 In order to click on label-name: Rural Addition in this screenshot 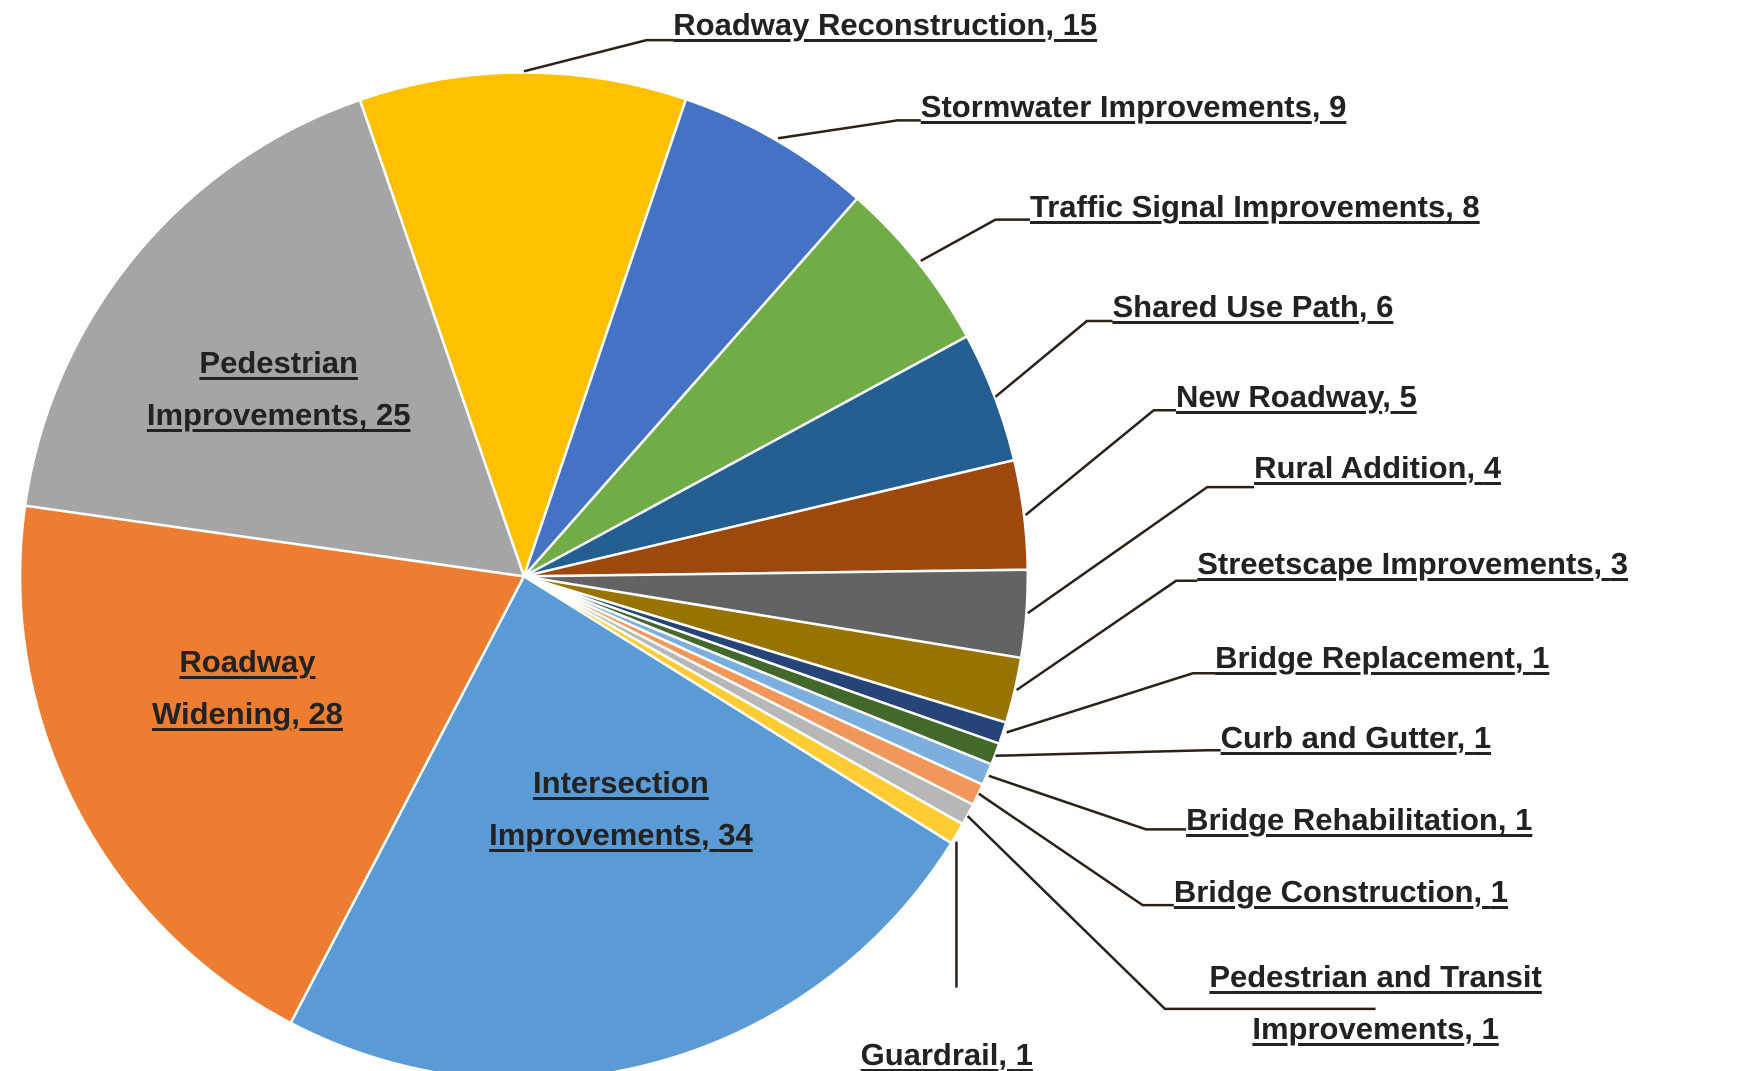, I will do `click(1360, 468)`.